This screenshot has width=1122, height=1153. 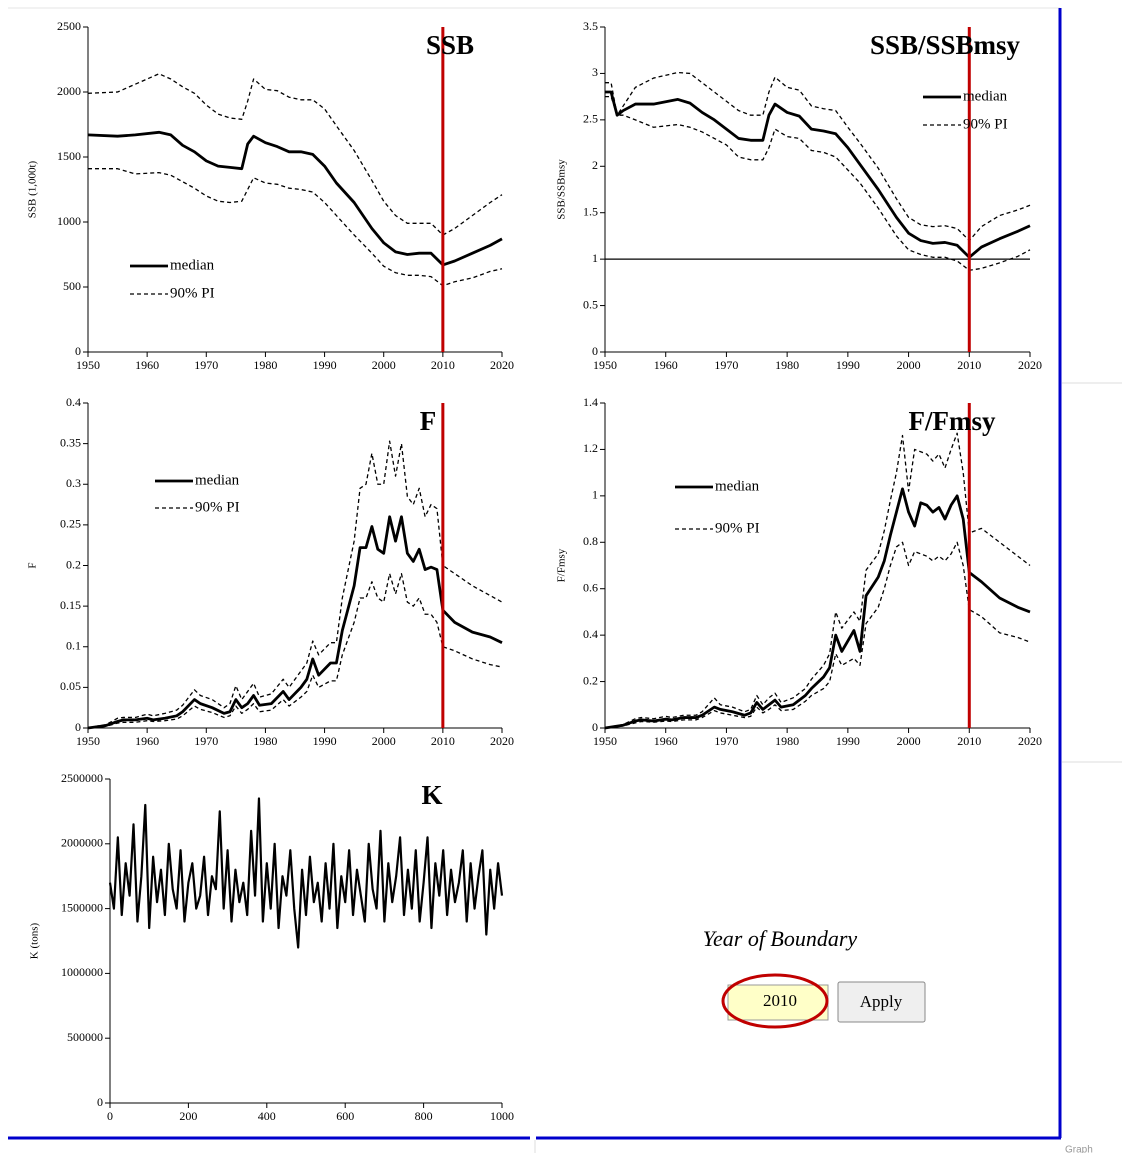 What do you see at coordinates (562, 565) in the screenshot?
I see `y-axis-label: F/Fmsy` at bounding box center [562, 565].